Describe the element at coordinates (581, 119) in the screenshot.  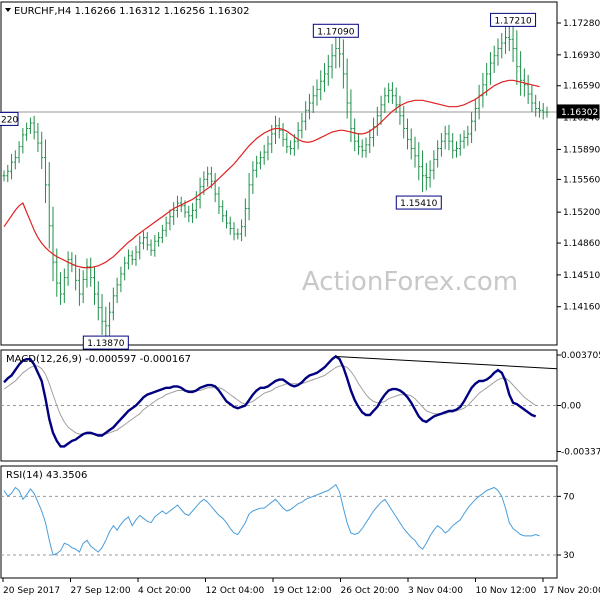
I see `price-tick-label: 1.16240` at that location.